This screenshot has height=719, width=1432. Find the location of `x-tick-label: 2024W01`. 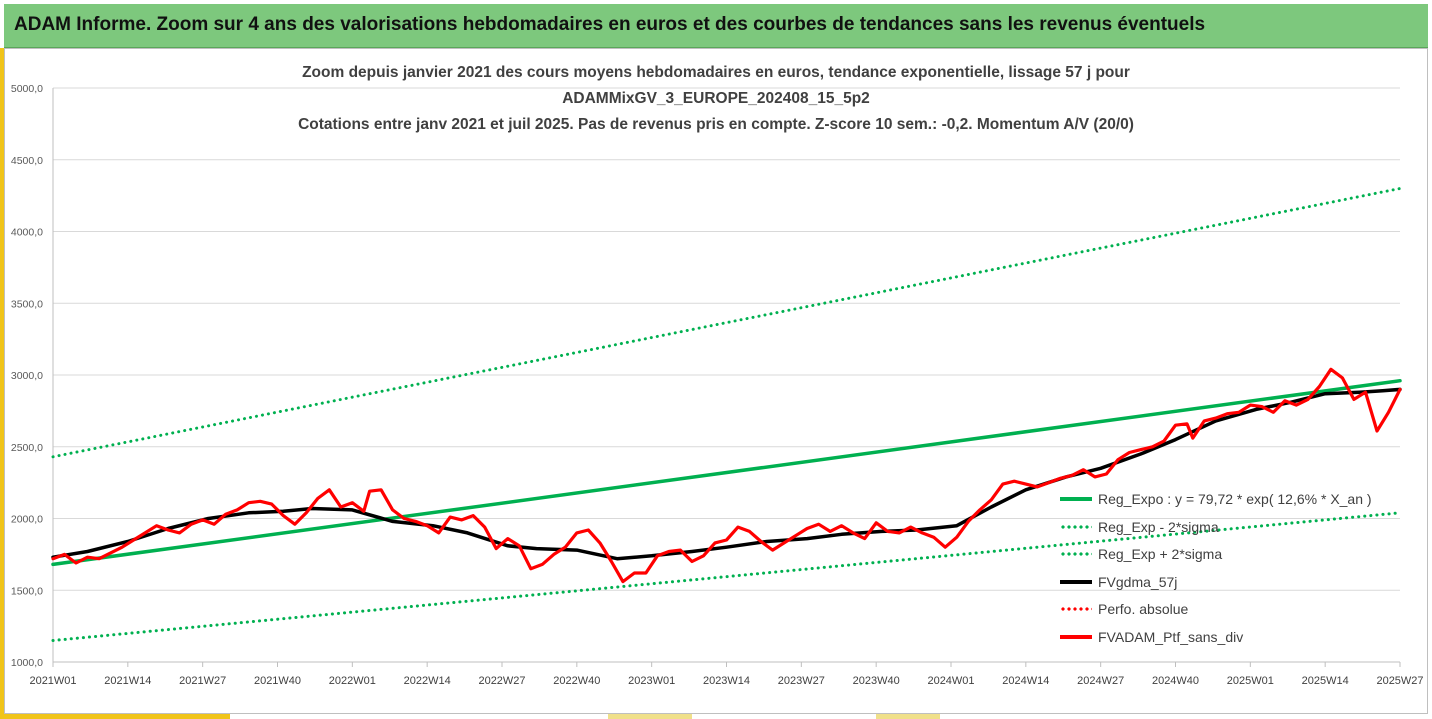

x-tick-label: 2024W01 is located at coordinates (950, 681).